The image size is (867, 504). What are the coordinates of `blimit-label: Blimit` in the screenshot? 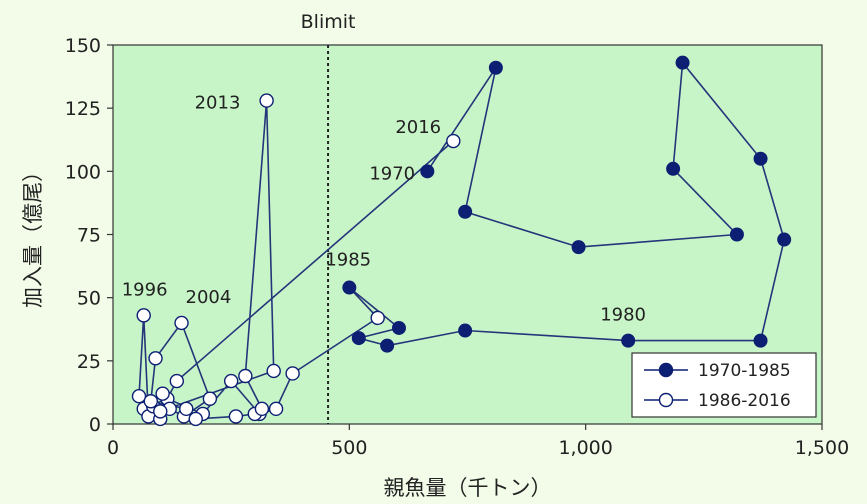 It's located at (328, 22).